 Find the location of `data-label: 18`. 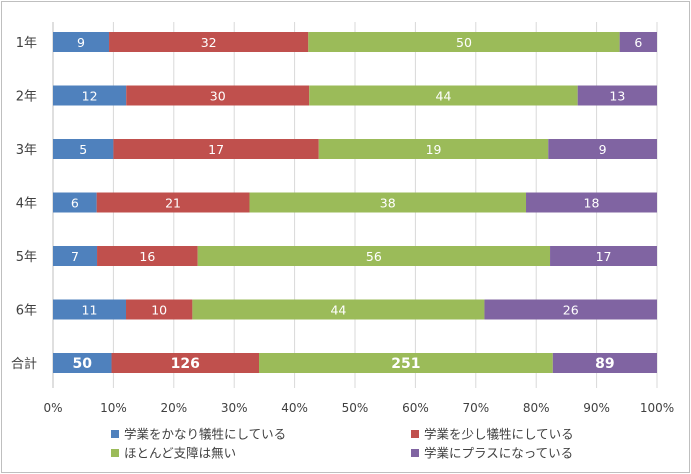

data-label: 18 is located at coordinates (592, 203).